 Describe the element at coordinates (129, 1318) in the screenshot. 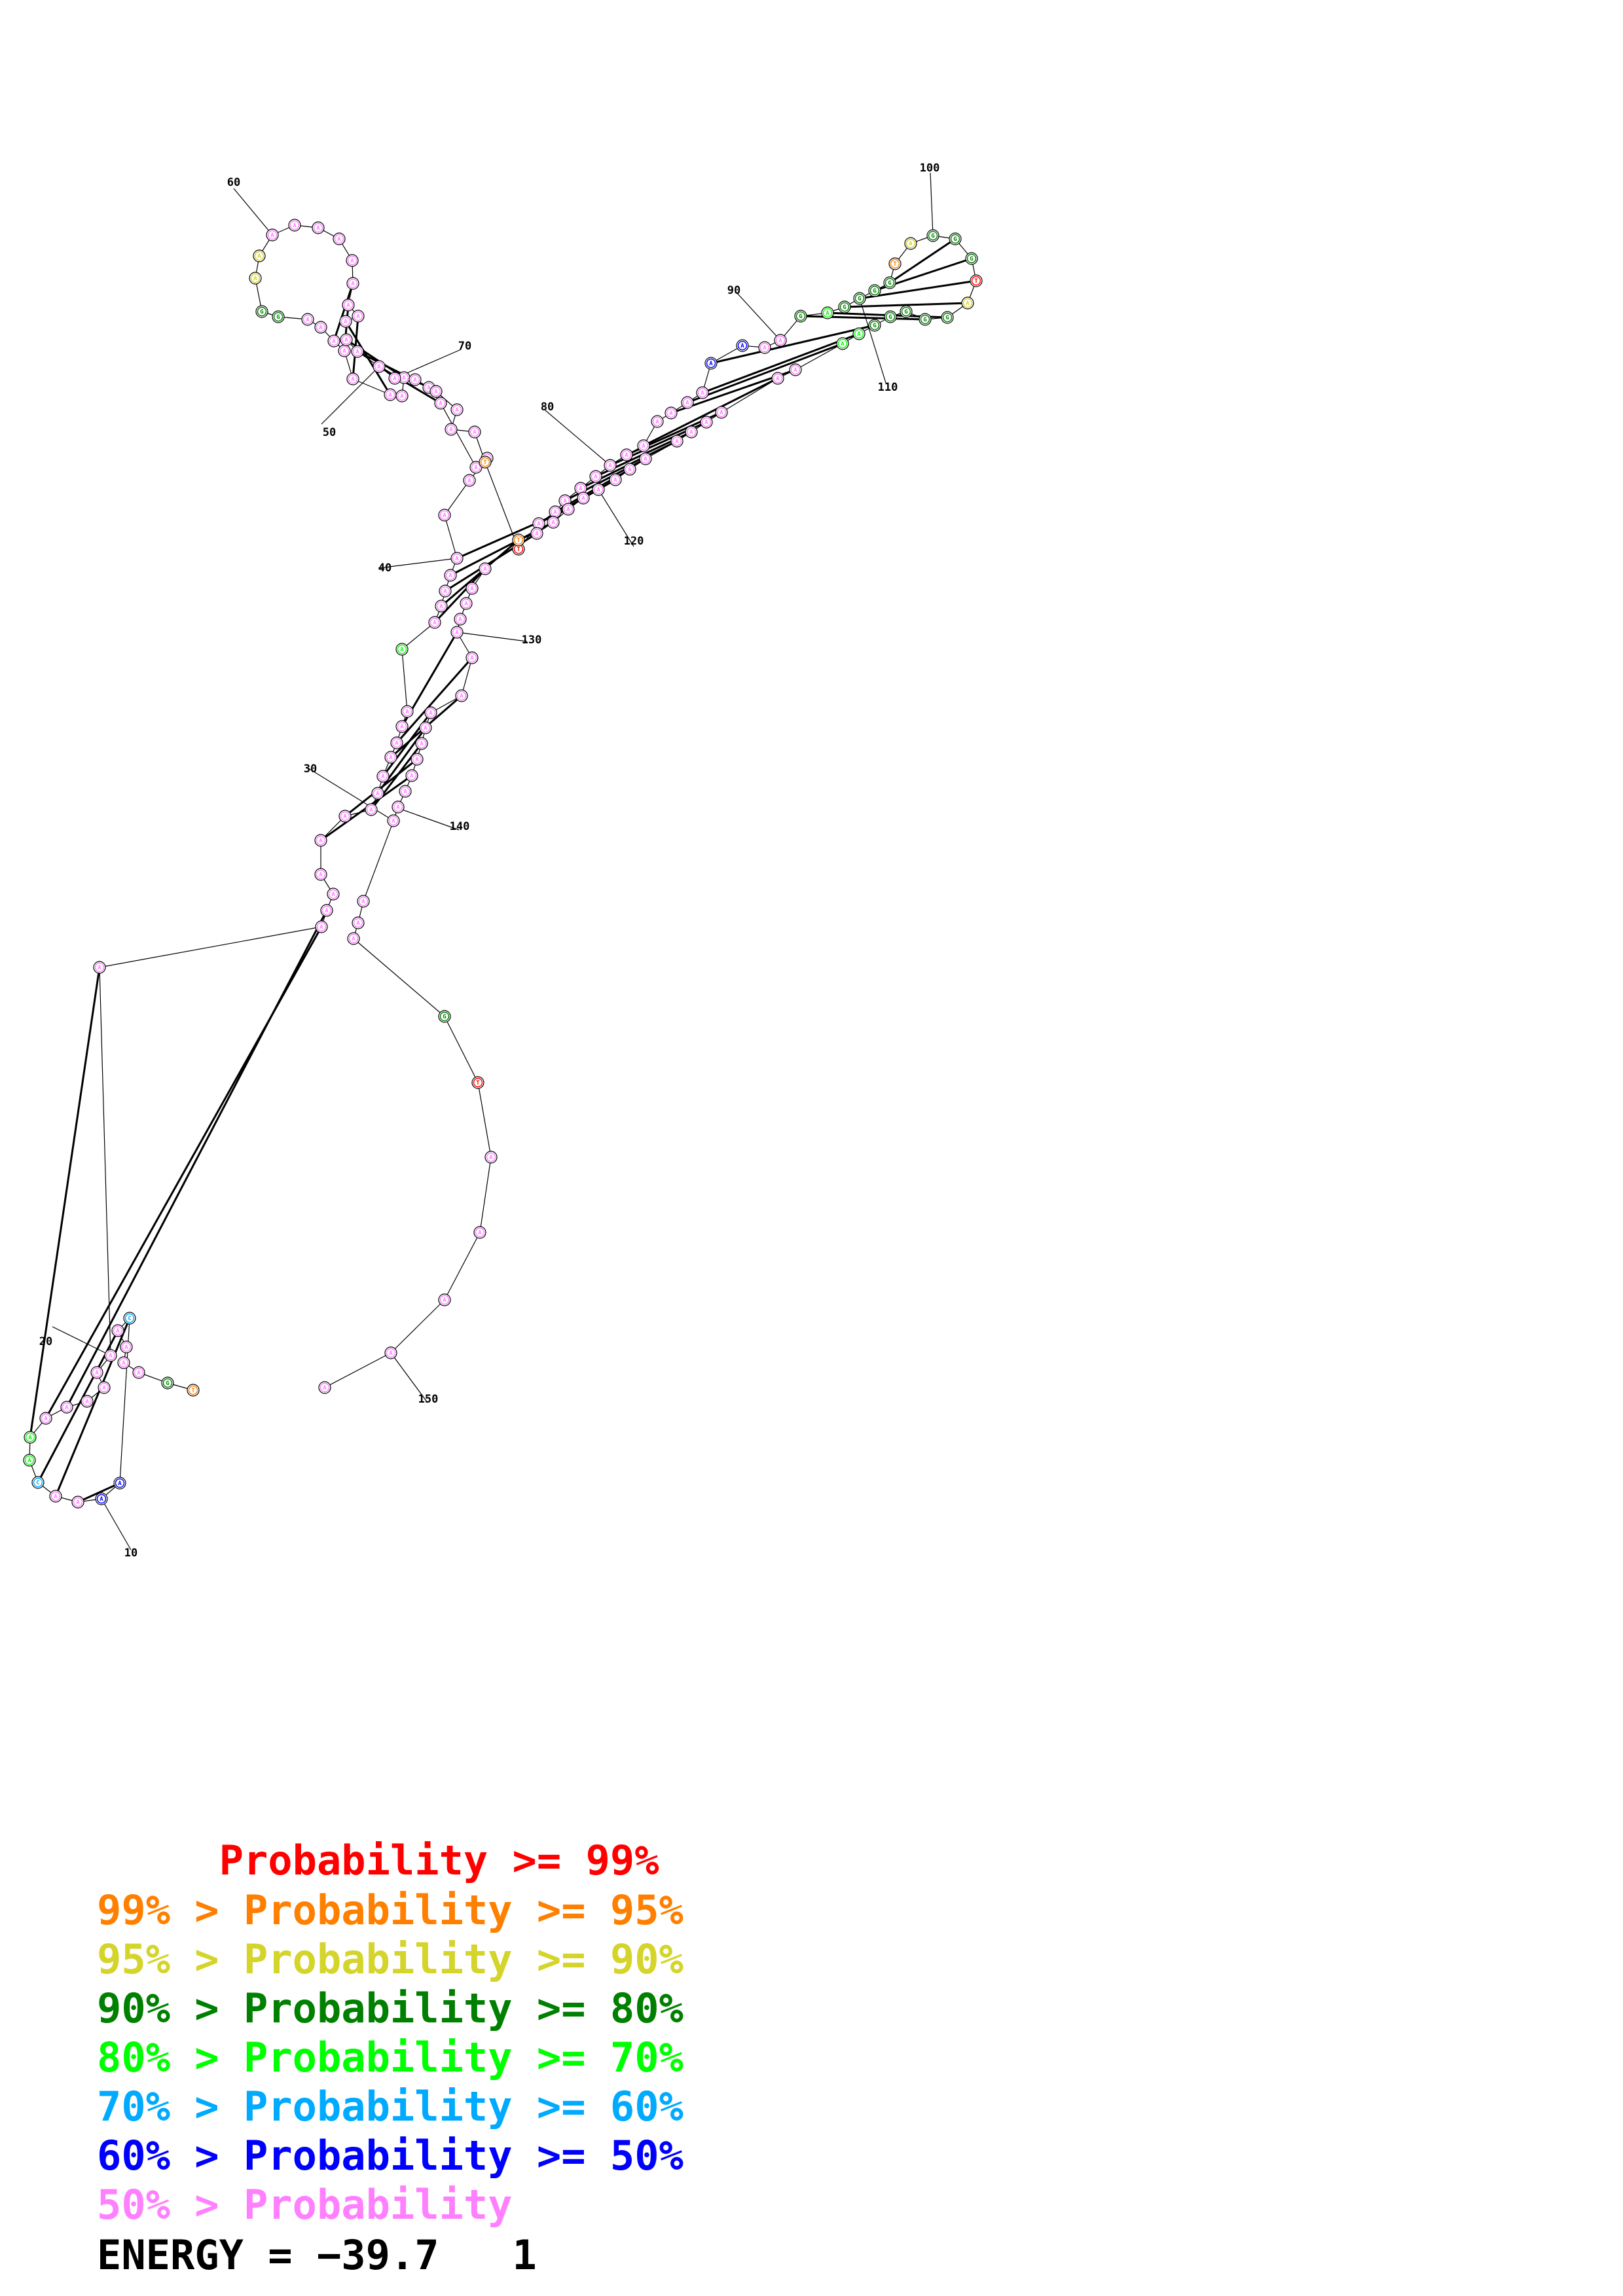

I see `nucleotide-node: C` at that location.